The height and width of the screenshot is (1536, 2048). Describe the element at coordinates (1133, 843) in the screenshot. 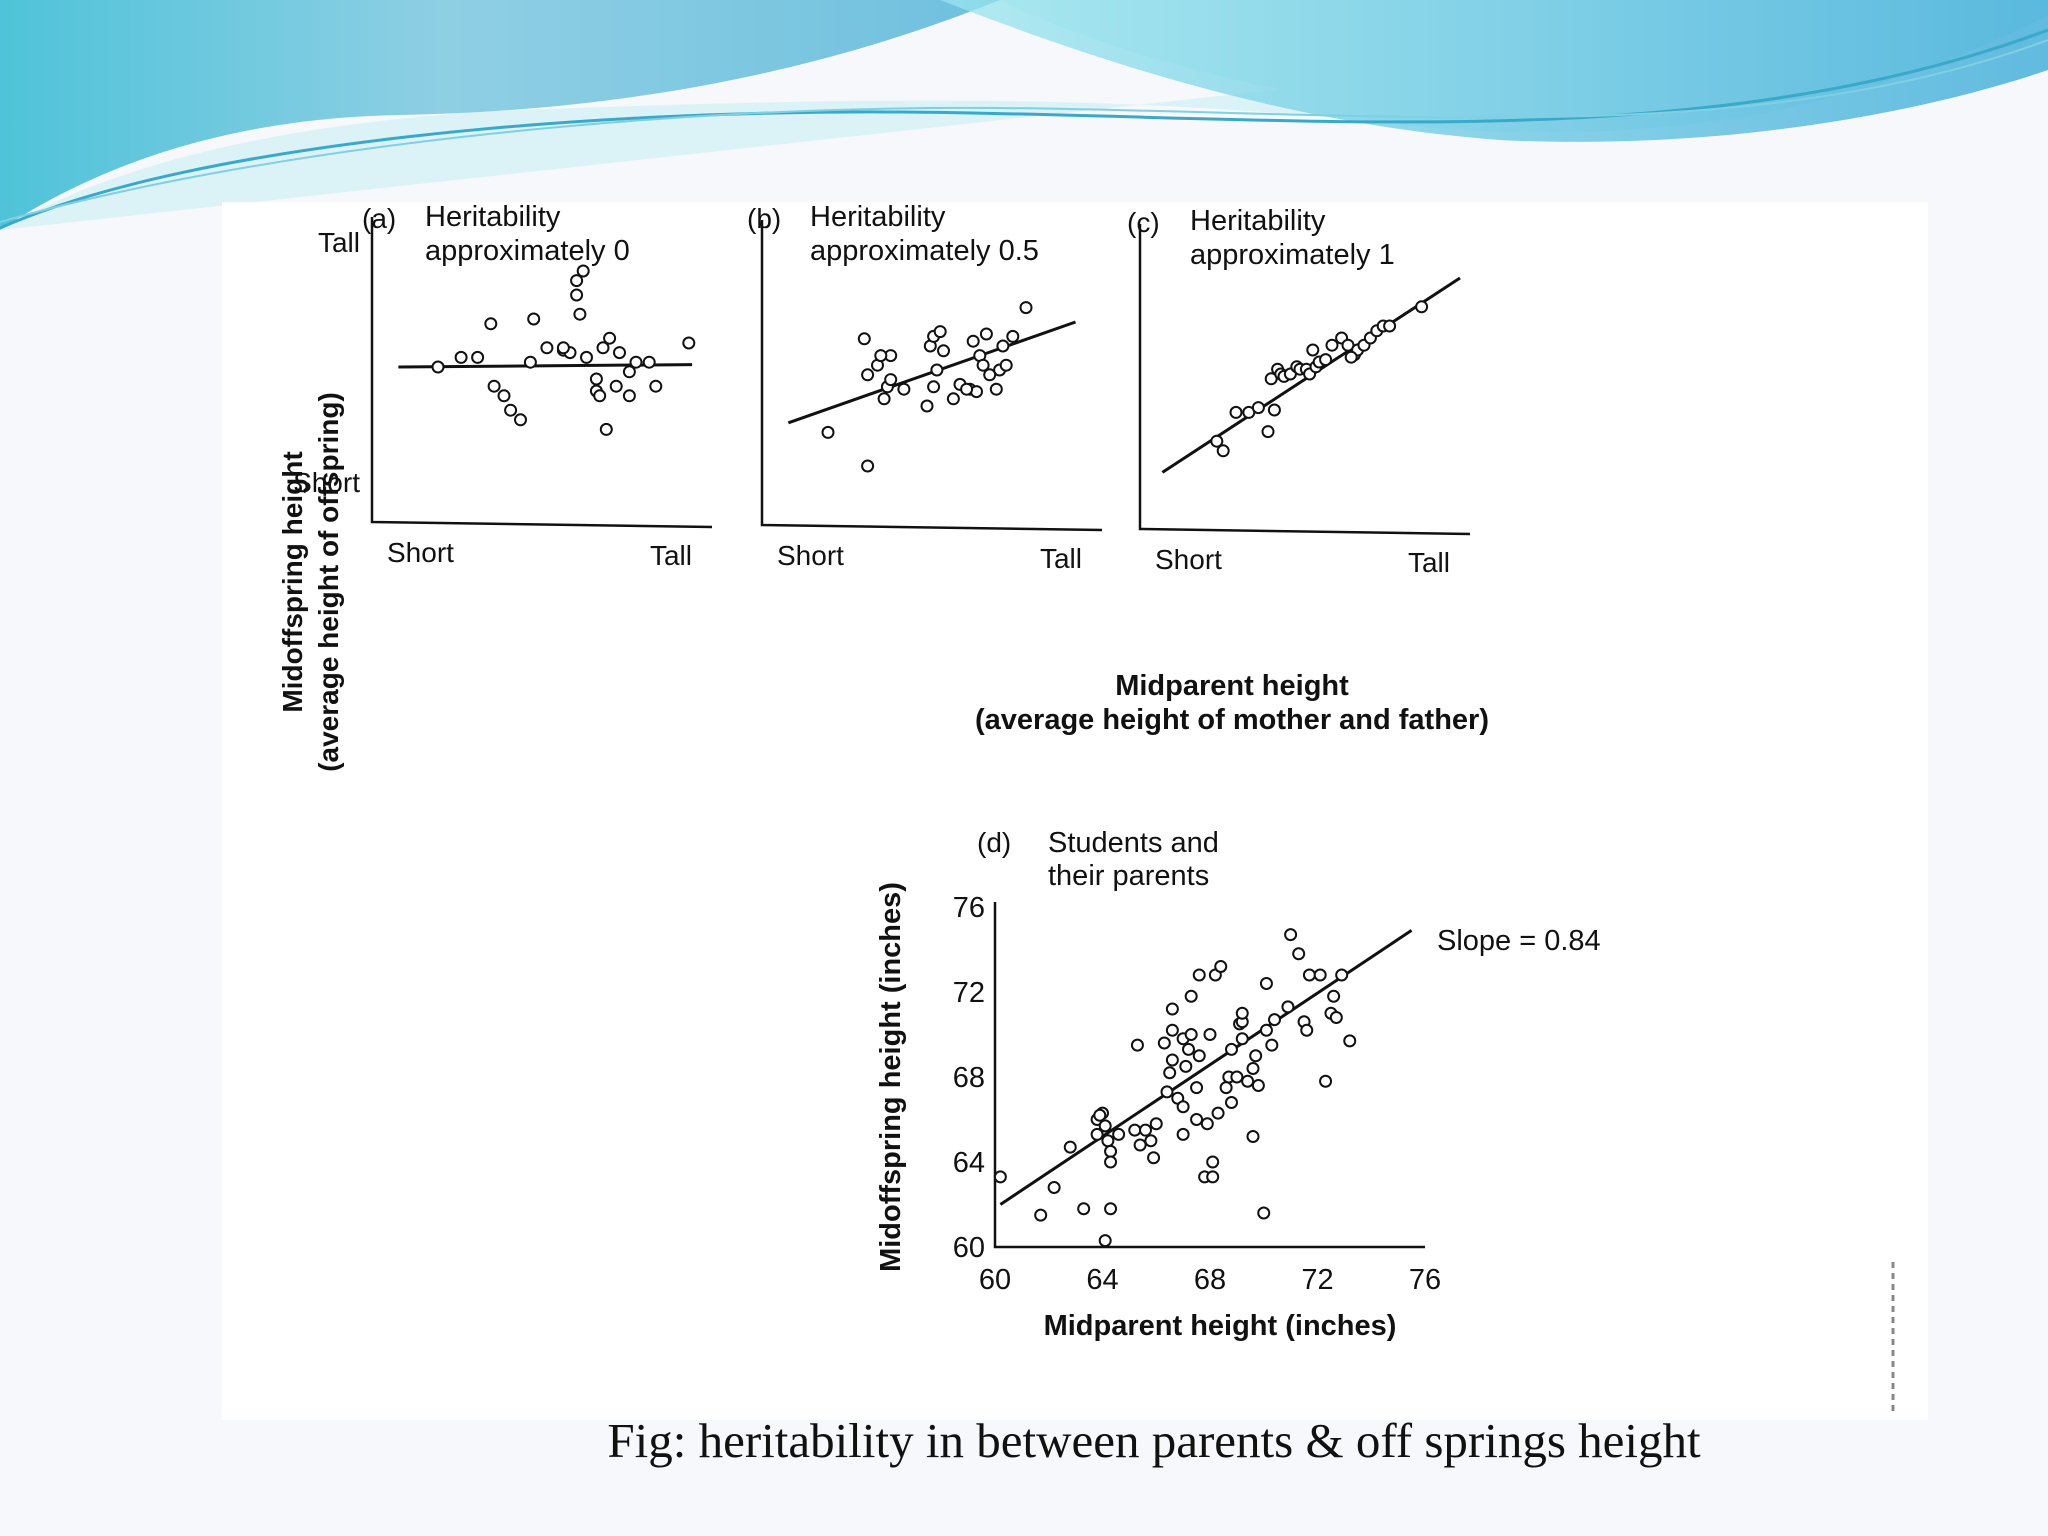

I see `panel-title-line1: Students and` at that location.